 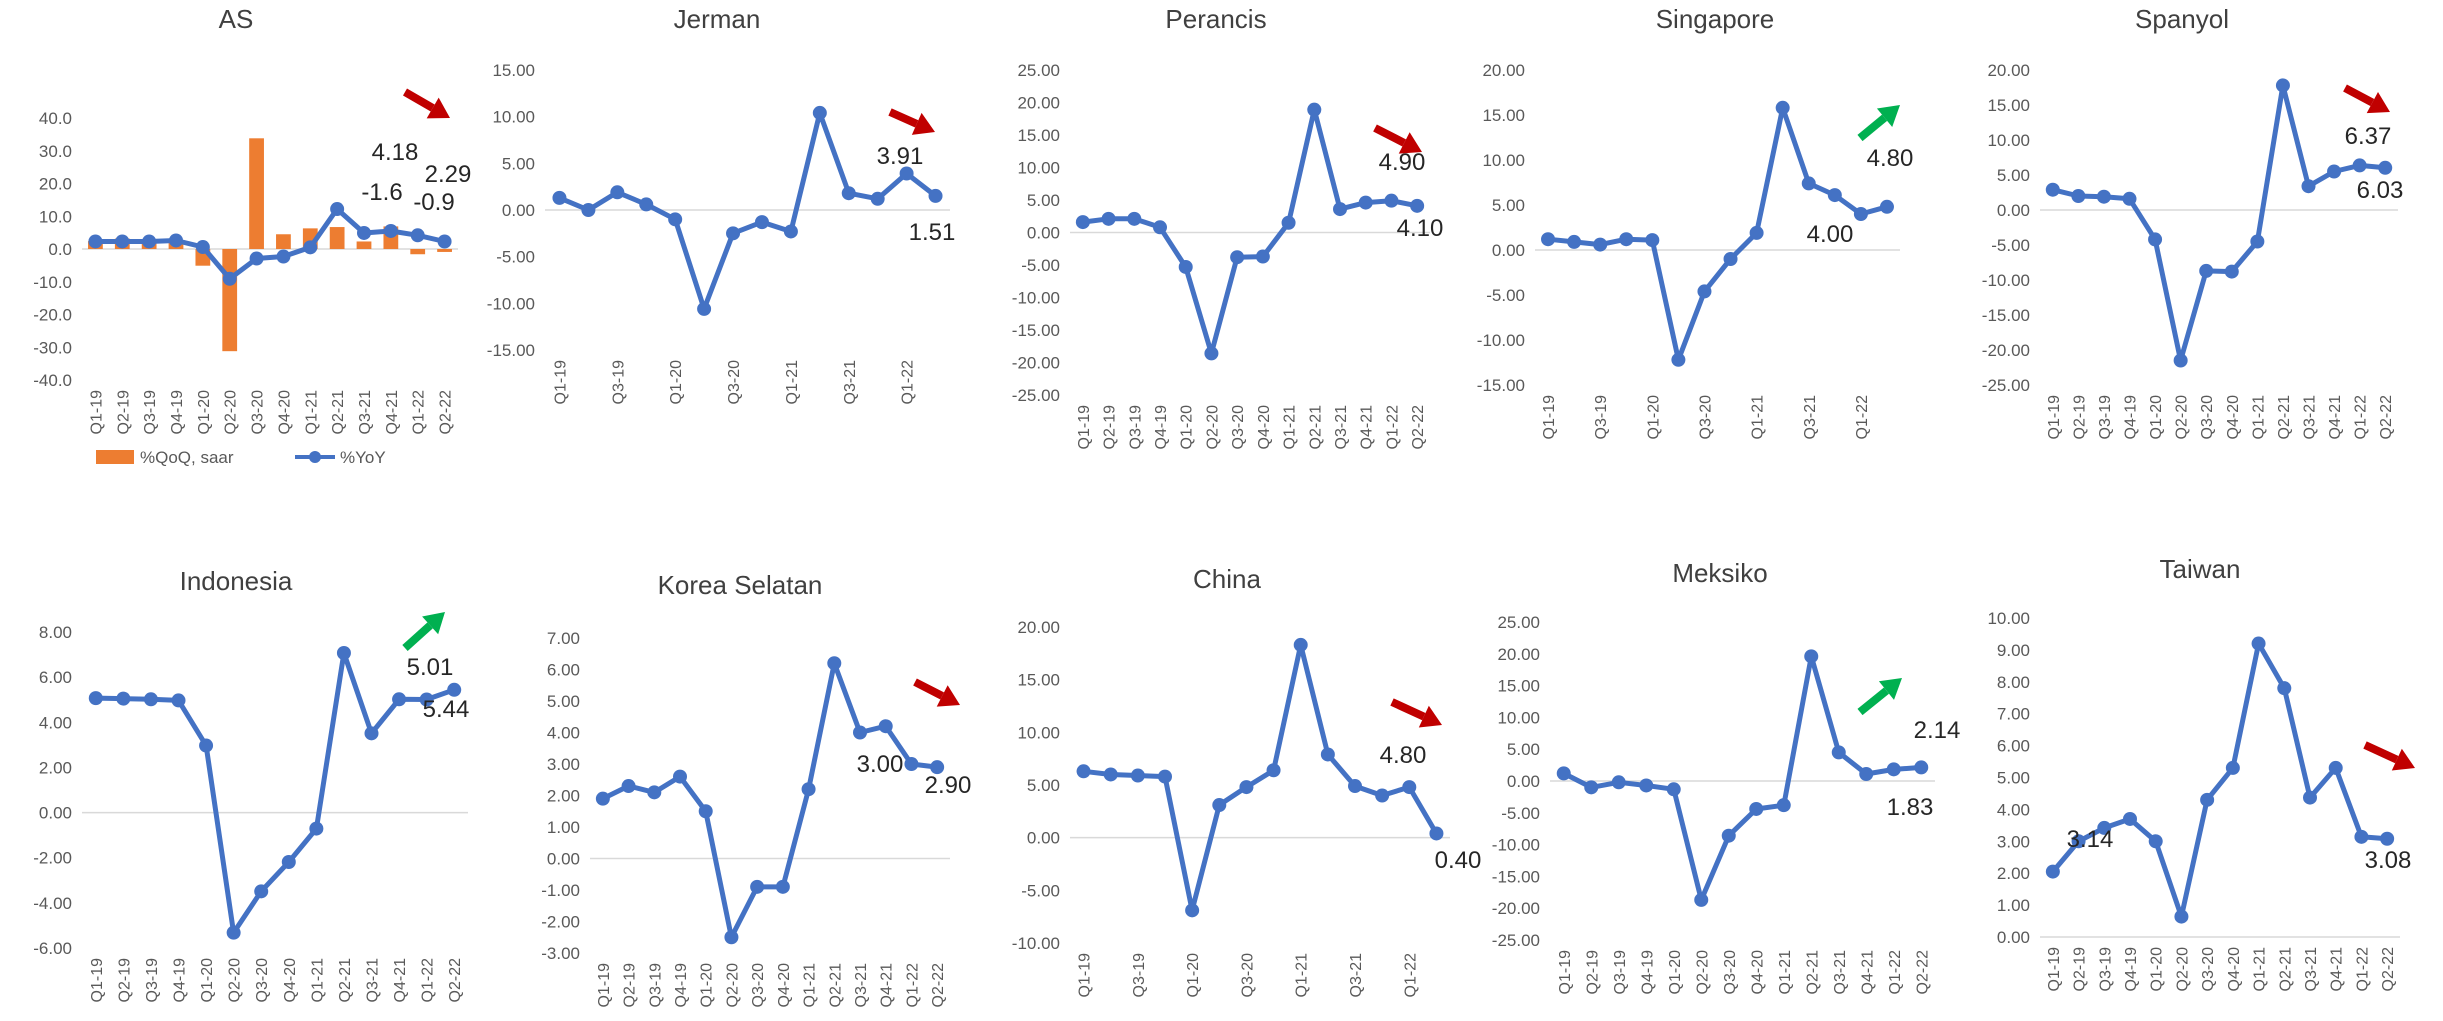 What do you see at coordinates (2157, 969) in the screenshot?
I see `x-tick-label: Q1-20` at bounding box center [2157, 969].